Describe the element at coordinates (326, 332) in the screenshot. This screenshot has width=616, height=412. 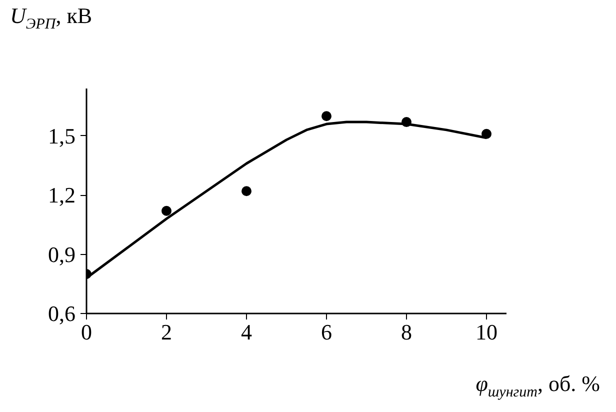
I see `x-tick-label: 6` at that location.